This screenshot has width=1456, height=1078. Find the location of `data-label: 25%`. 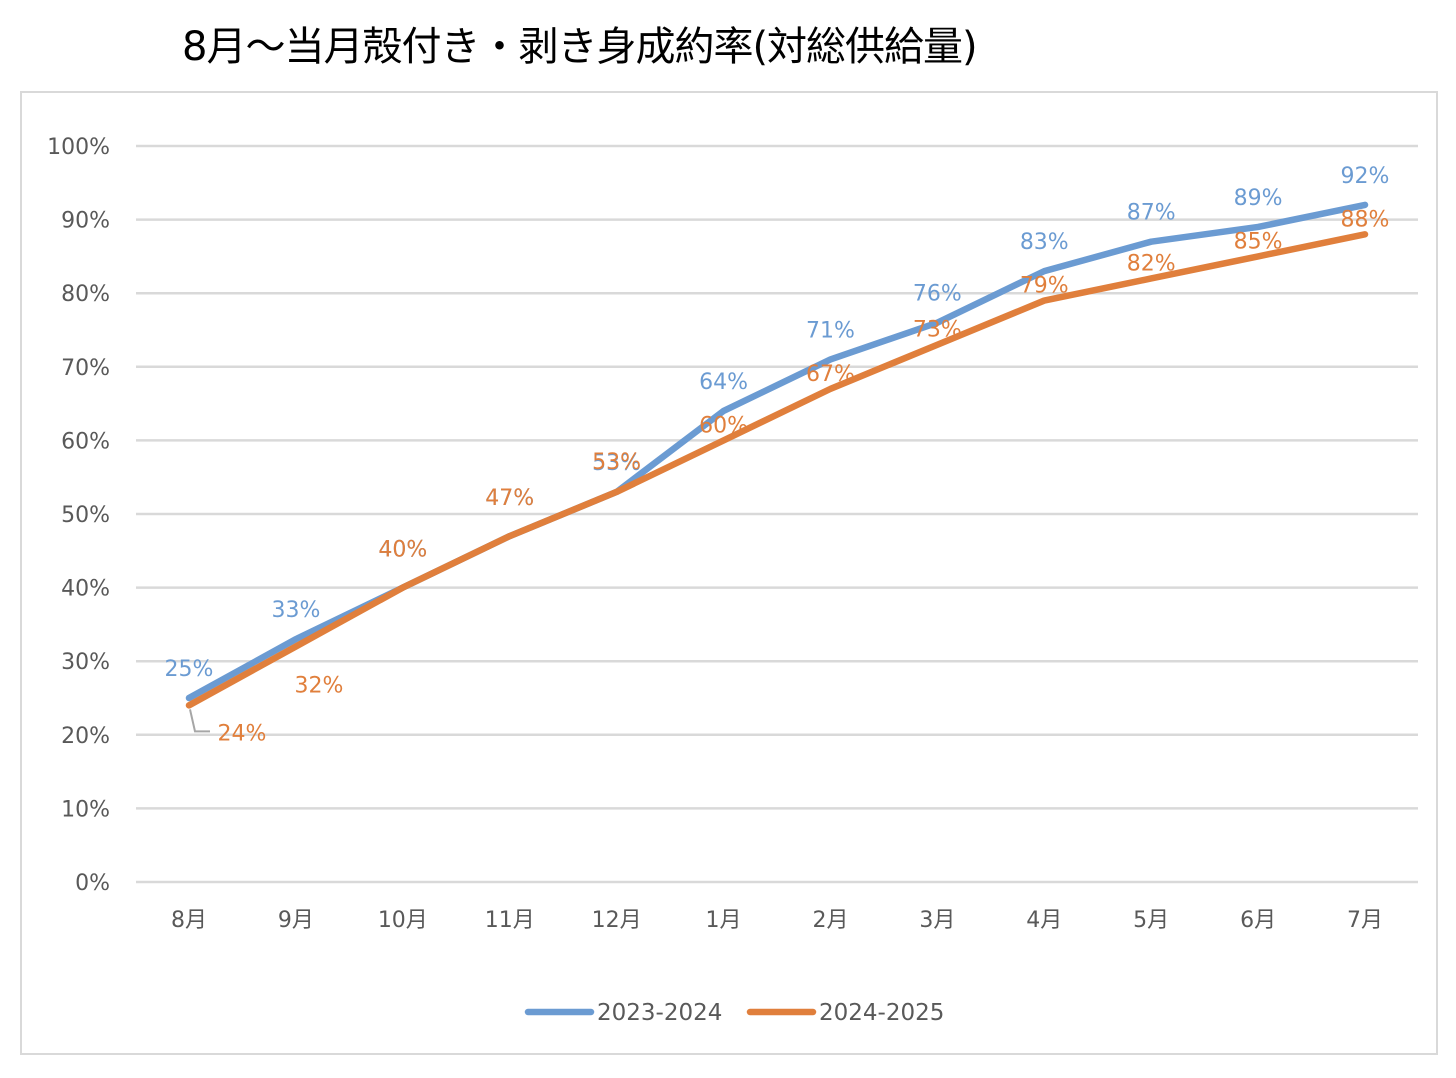

data-label: 25% is located at coordinates (189, 669).